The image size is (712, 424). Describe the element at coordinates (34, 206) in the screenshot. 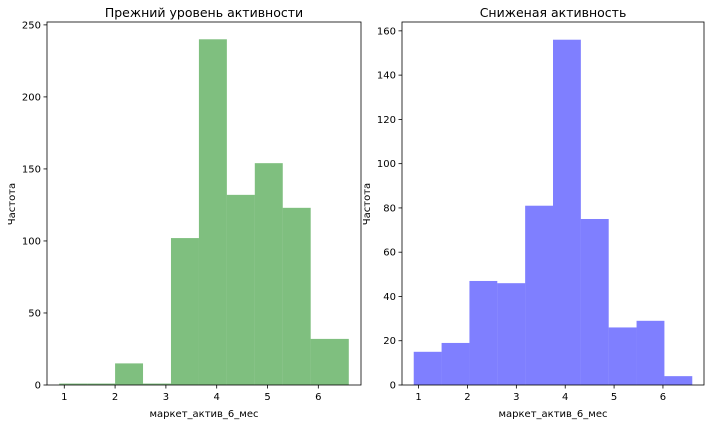

I see `y-ticks: 0 50 100 150 200 250` at that location.